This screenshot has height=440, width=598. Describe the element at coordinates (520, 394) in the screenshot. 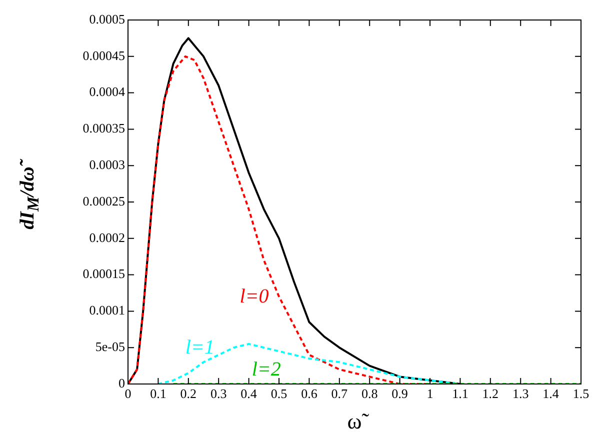

I see `x-tick-label: 1.3` at that location.